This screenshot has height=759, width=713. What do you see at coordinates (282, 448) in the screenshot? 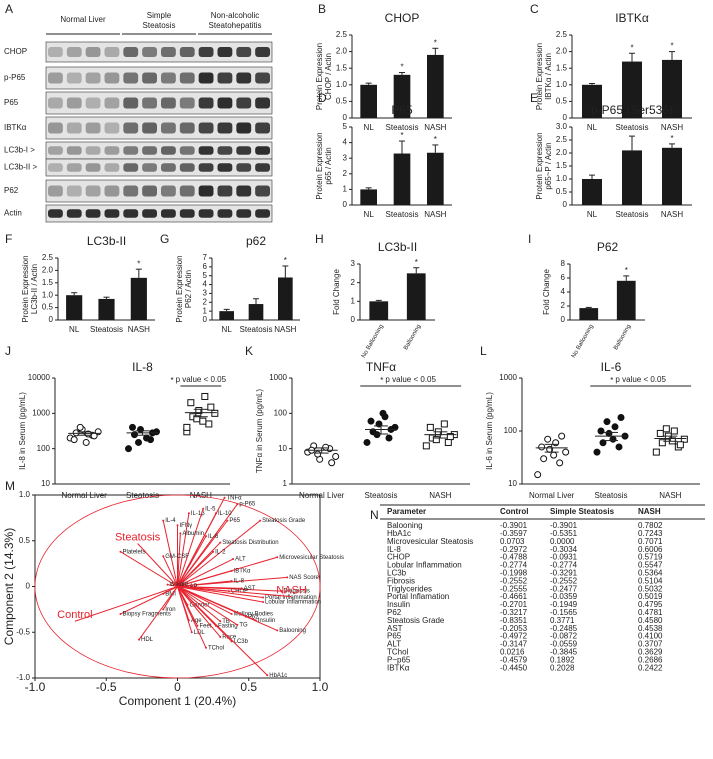
I see `y-tick-label: 10` at bounding box center [282, 448].